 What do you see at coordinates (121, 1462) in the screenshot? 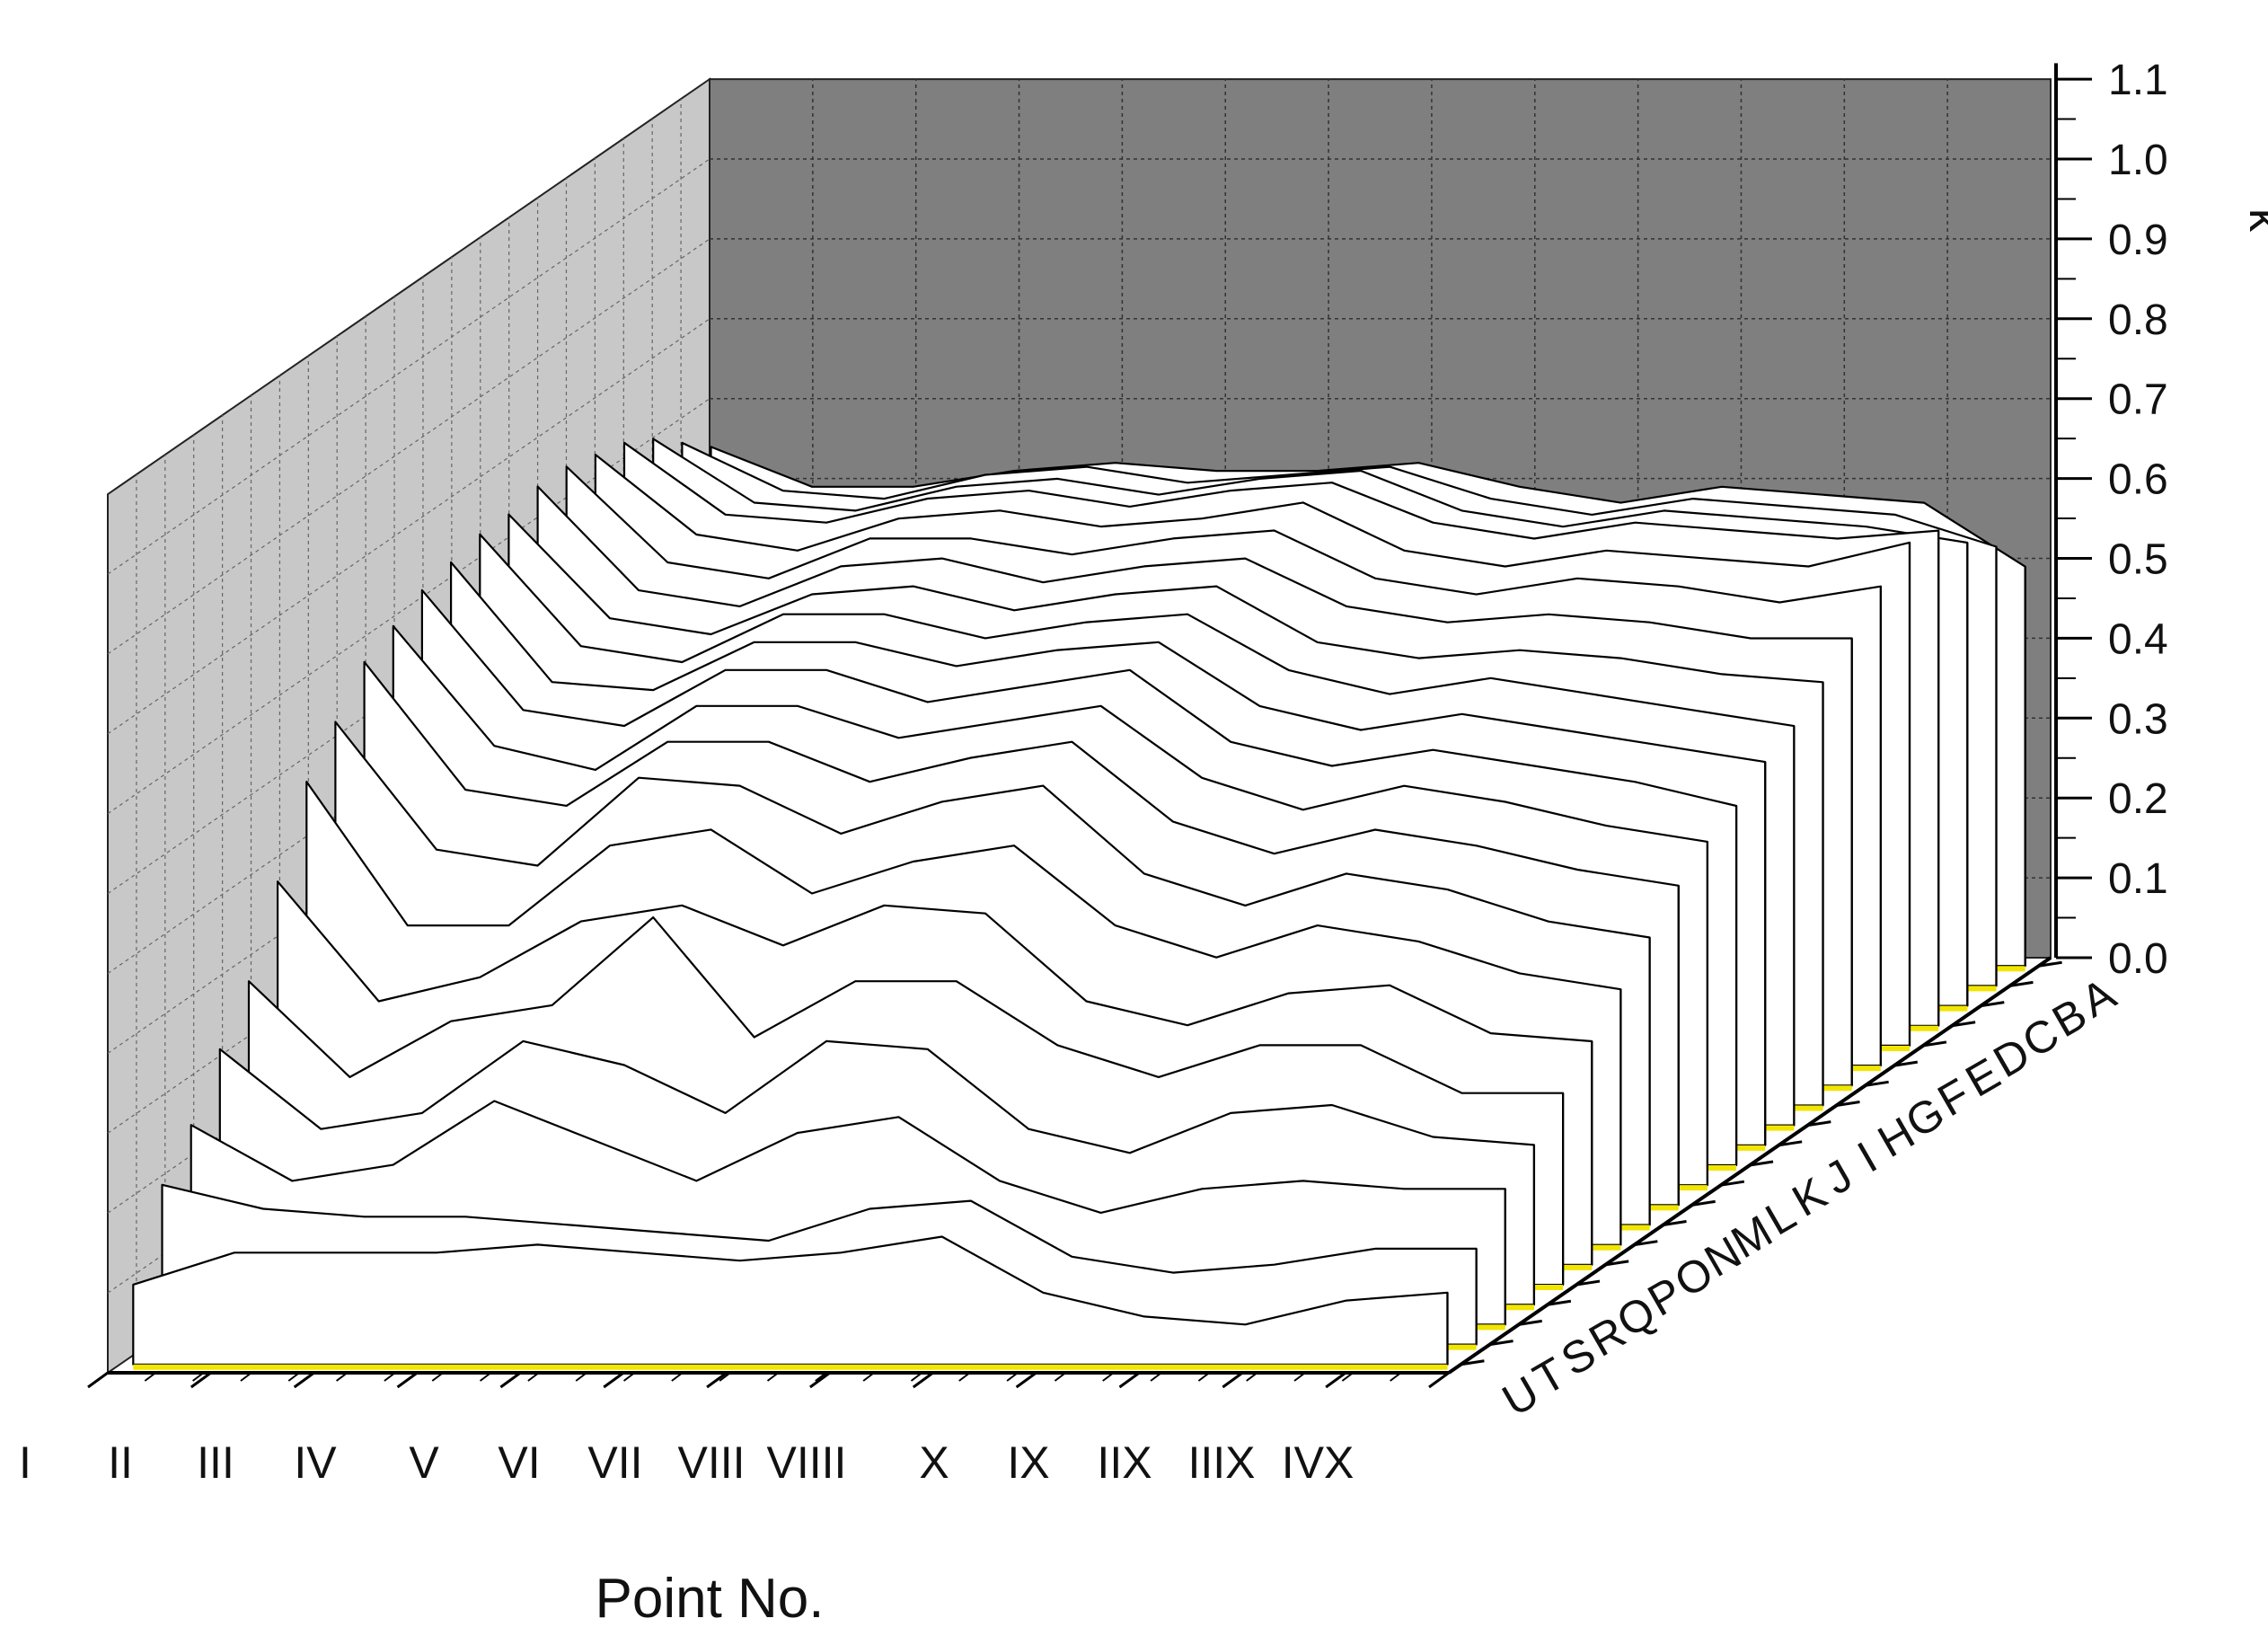
I see `x-tick-label: II` at bounding box center [121, 1462].